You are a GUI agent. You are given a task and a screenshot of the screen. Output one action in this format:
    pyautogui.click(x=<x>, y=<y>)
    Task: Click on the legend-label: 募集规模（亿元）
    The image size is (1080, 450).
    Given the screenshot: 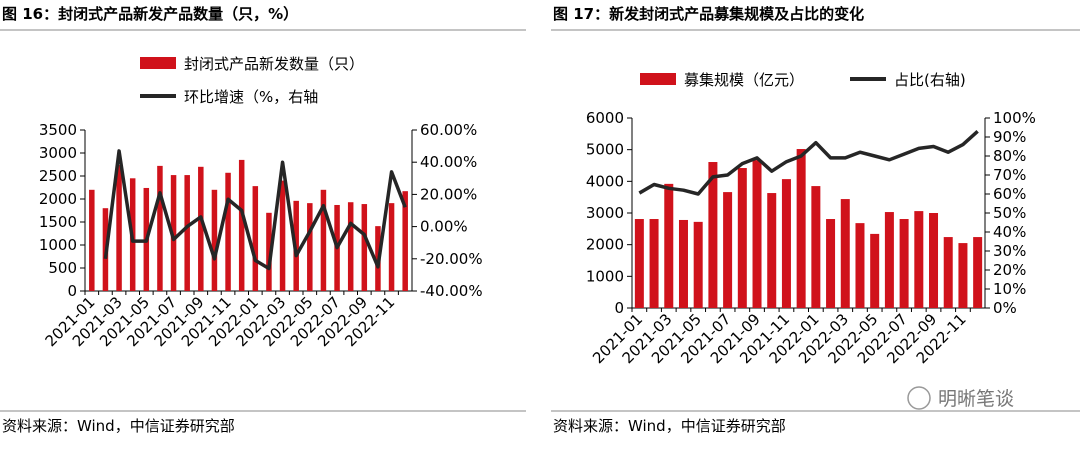 What is the action you would take?
    pyautogui.click(x=744, y=80)
    